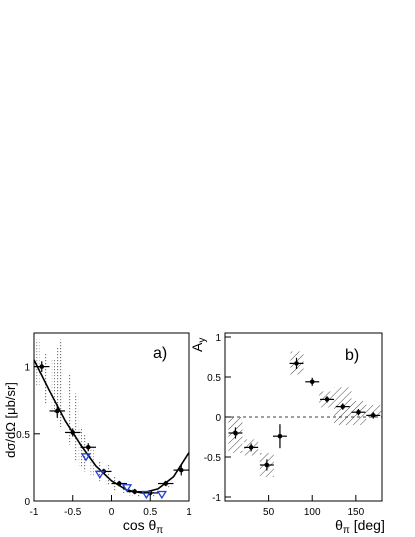 The width and height of the screenshot is (415, 537). Describe the element at coordinates (352, 355) in the screenshot. I see `panel-b-label: b)` at that location.